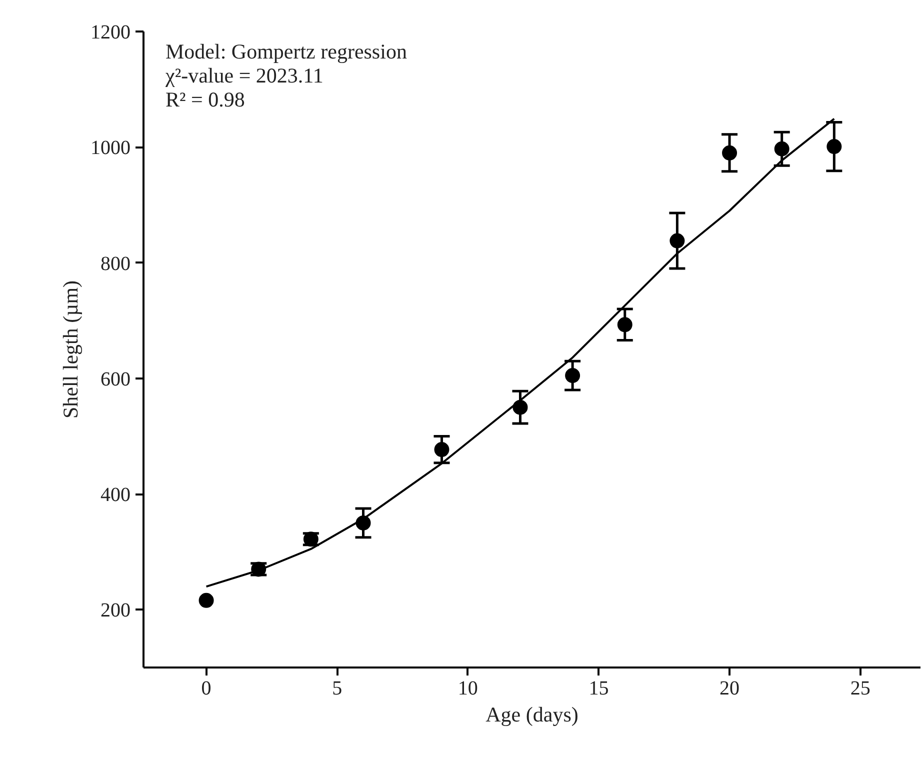 This screenshot has width=922, height=764. I want to click on x-tick-label: 10, so click(468, 689).